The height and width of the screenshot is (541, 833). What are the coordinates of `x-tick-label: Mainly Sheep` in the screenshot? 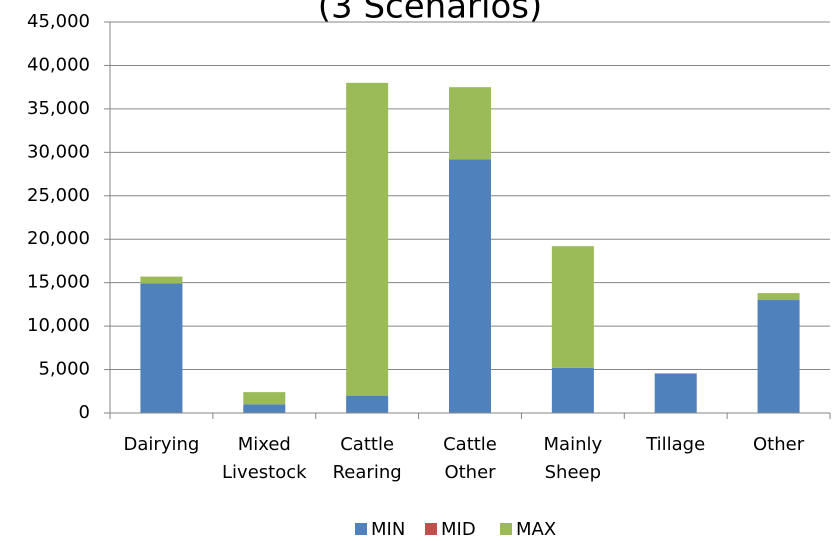 It's located at (573, 458).